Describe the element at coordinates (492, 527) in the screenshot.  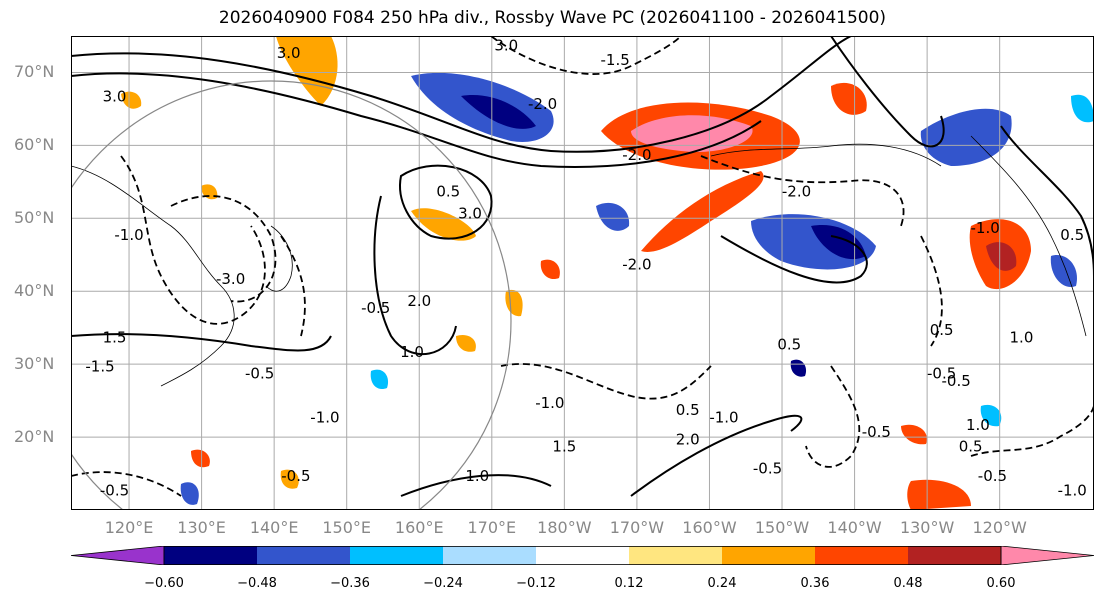
I see `longitude-label: 170°E` at that location.